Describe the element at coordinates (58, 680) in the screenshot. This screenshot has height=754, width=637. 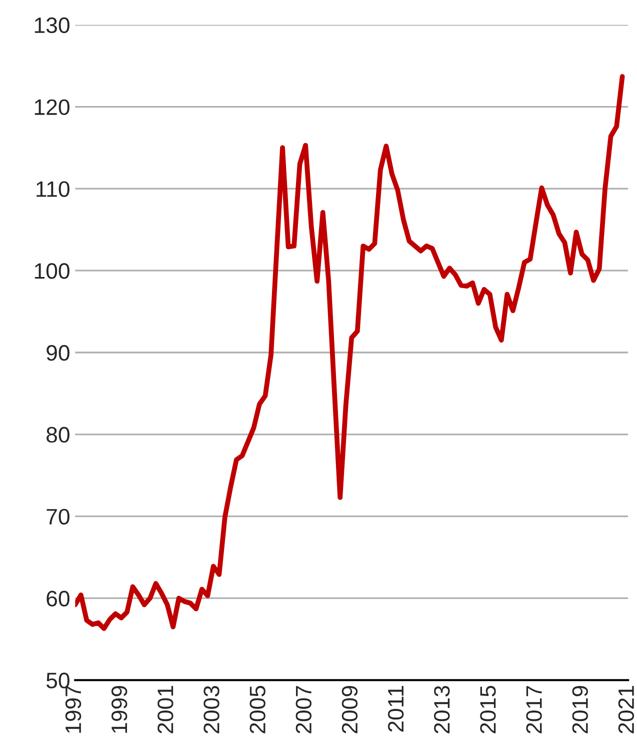
I see `y-tick-label: 50` at that location.